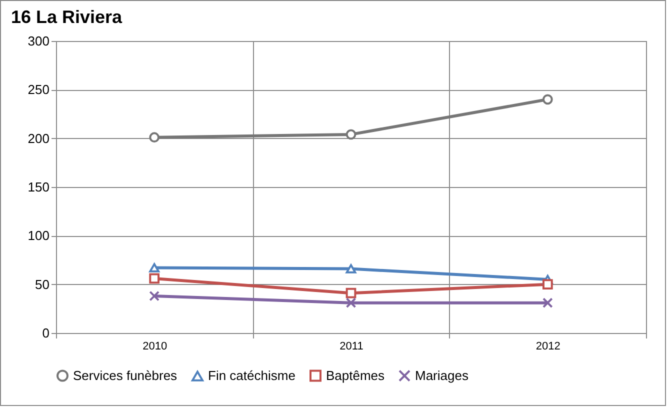  I want to click on legend-label: Fin catéchisme, so click(252, 376).